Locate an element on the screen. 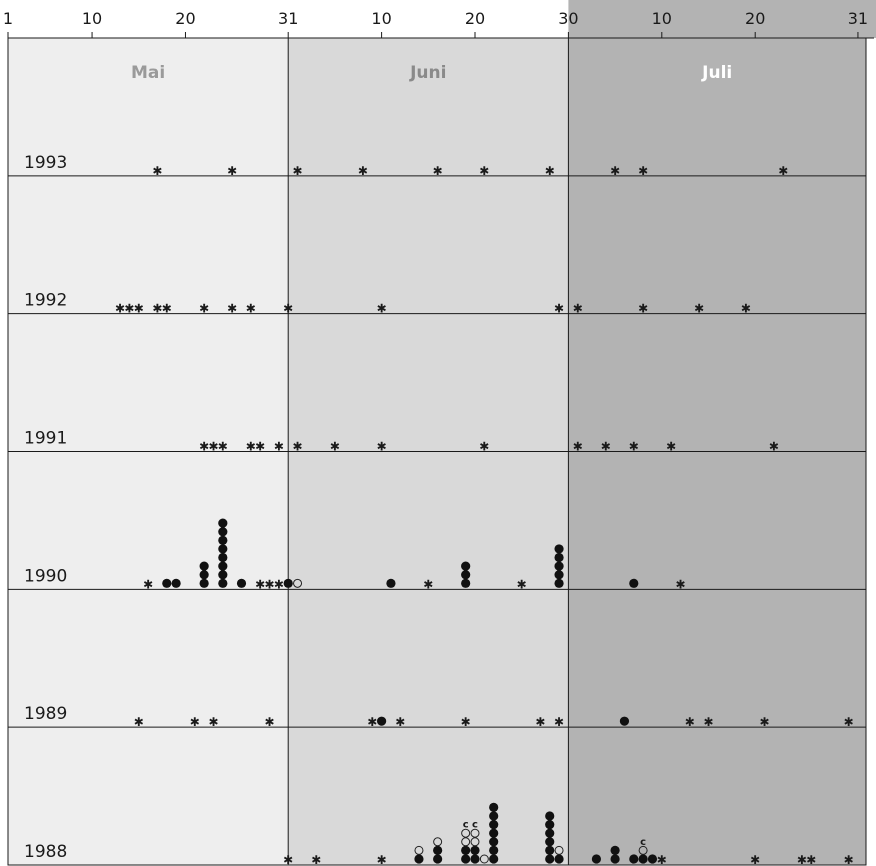  year-label-1992: 1992 is located at coordinates (45, 301).